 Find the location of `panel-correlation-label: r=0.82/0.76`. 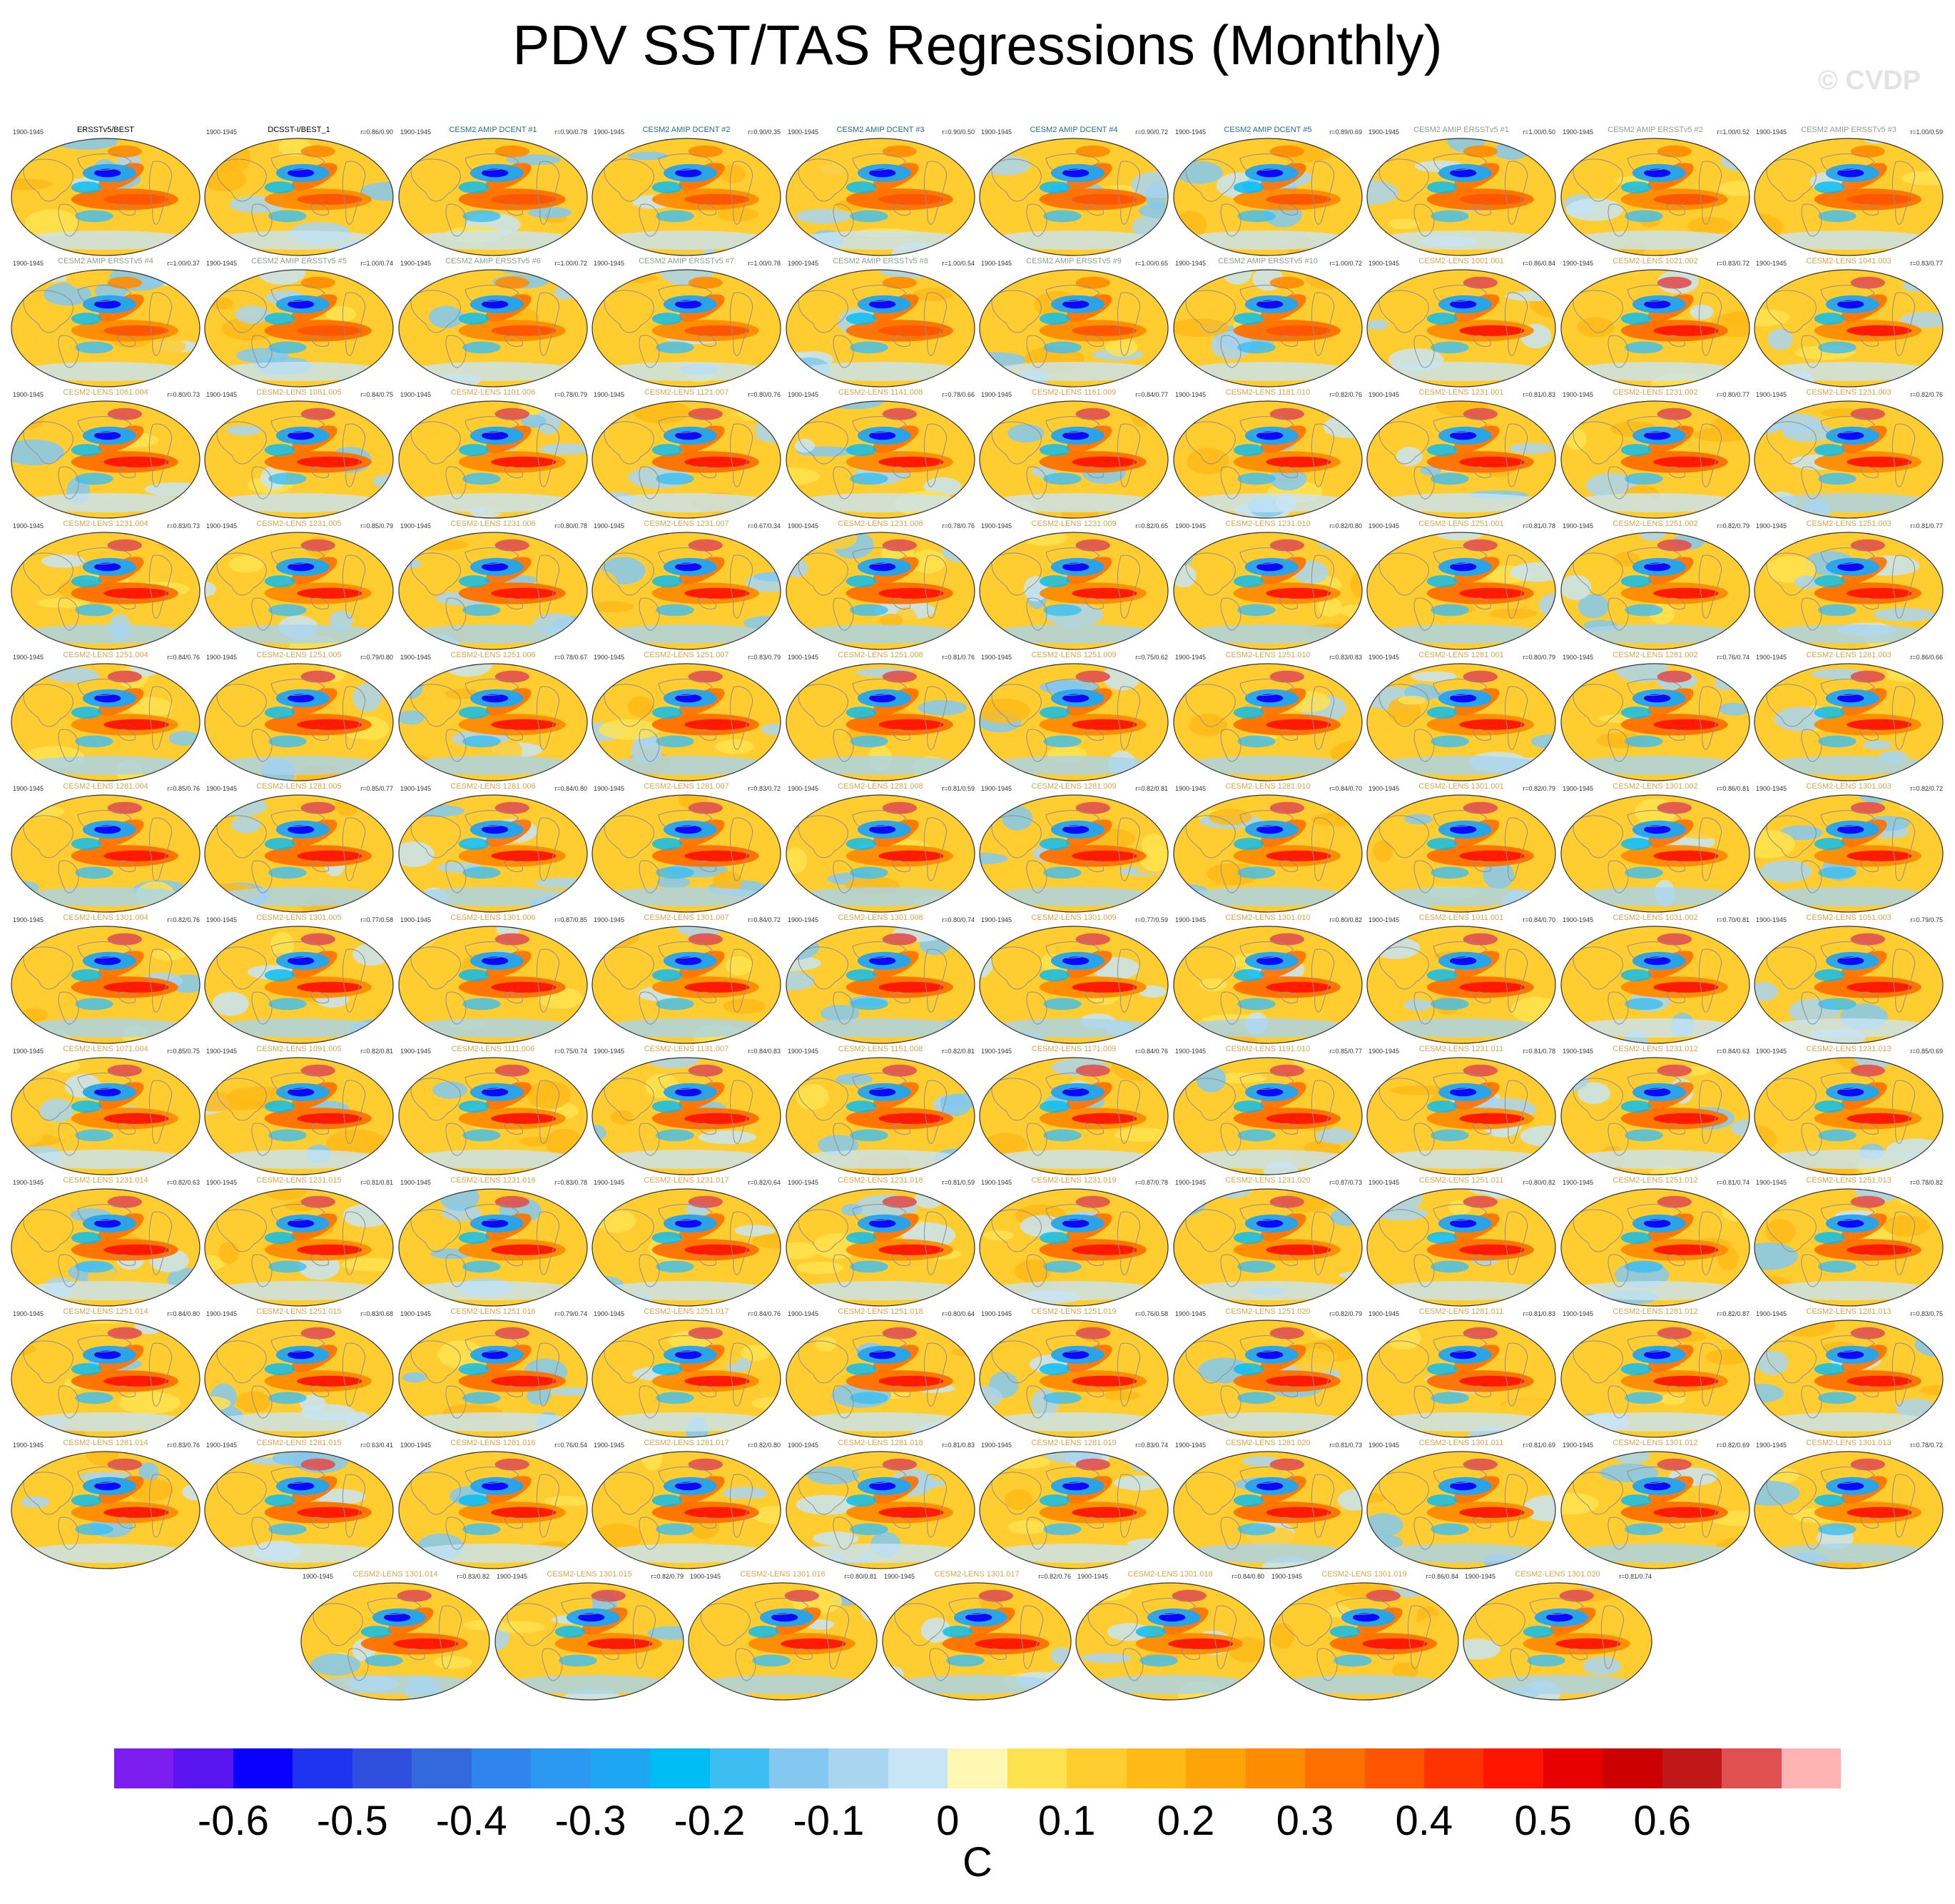

panel-correlation-label: r=0.82/0.76 is located at coordinates (1054, 1576).